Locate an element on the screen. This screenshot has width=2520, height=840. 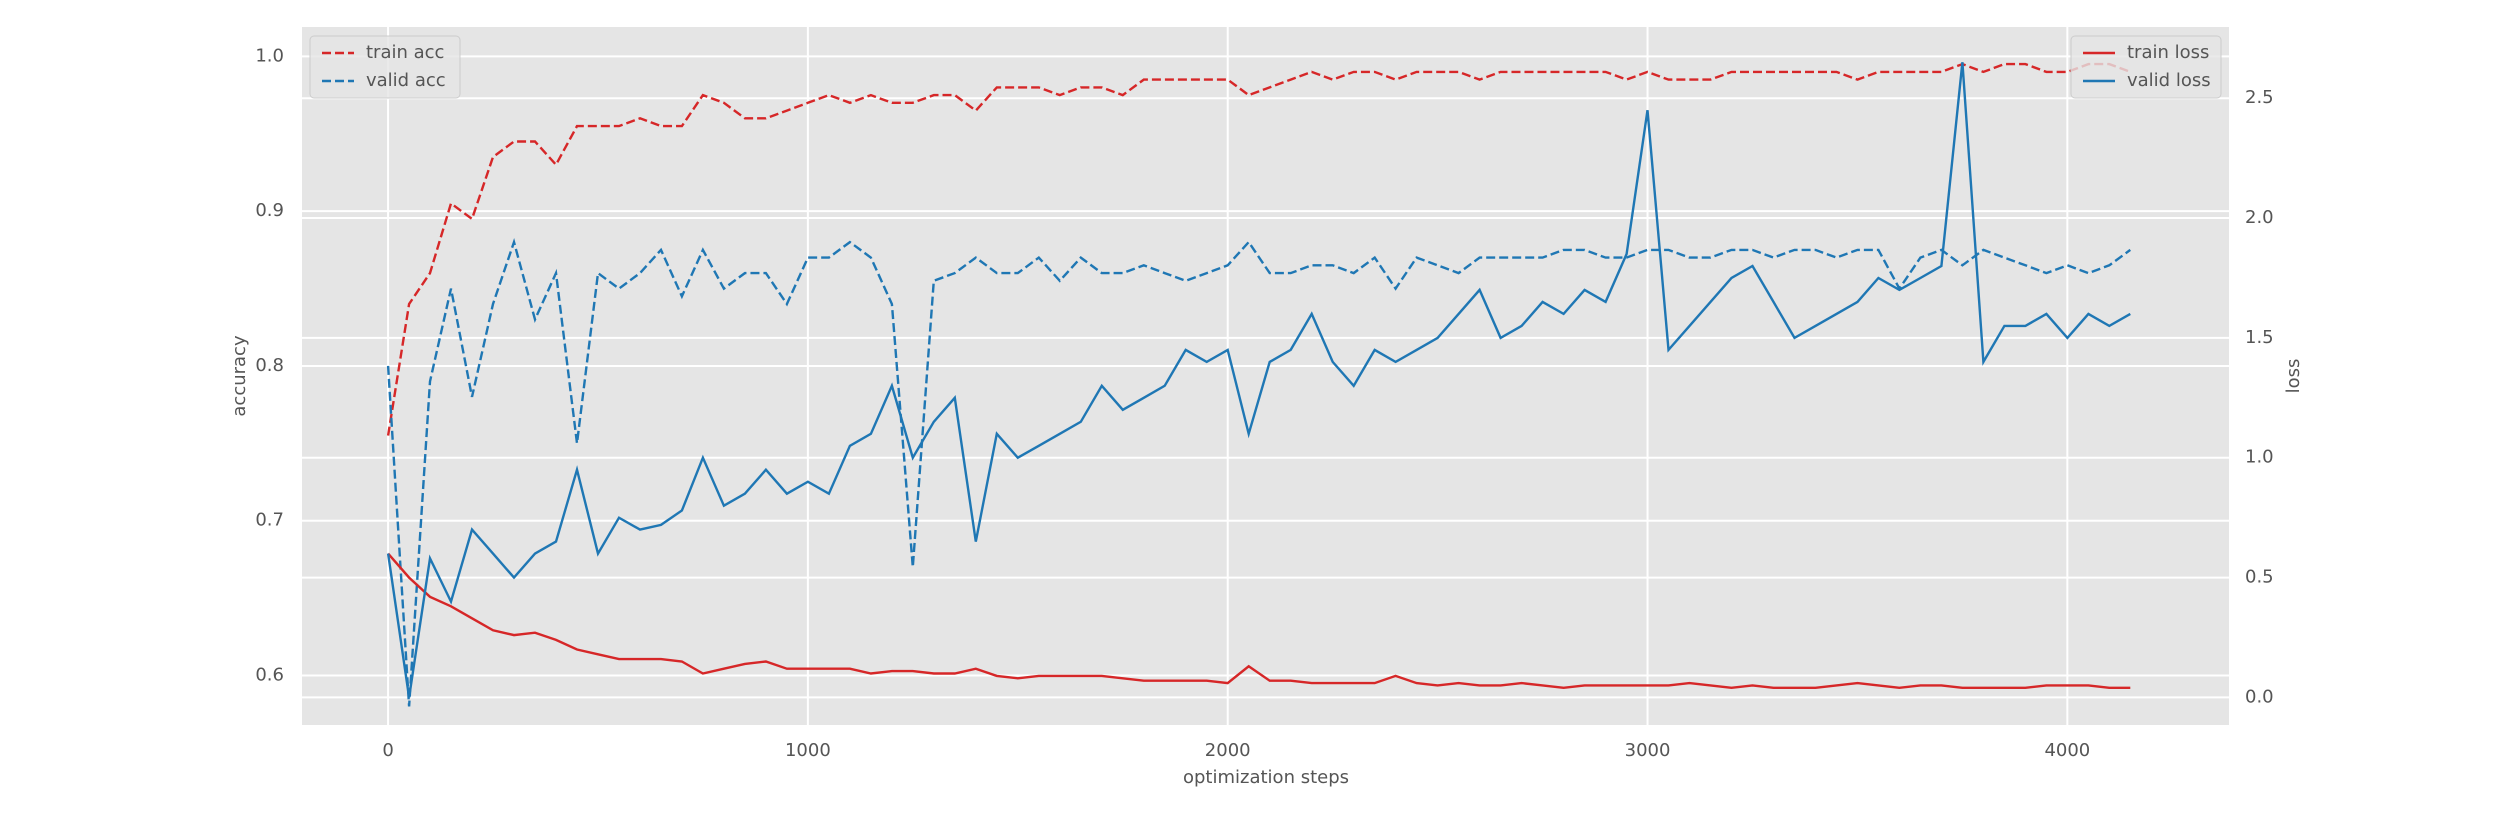
x-tick-label: 1000 is located at coordinates (808, 750).